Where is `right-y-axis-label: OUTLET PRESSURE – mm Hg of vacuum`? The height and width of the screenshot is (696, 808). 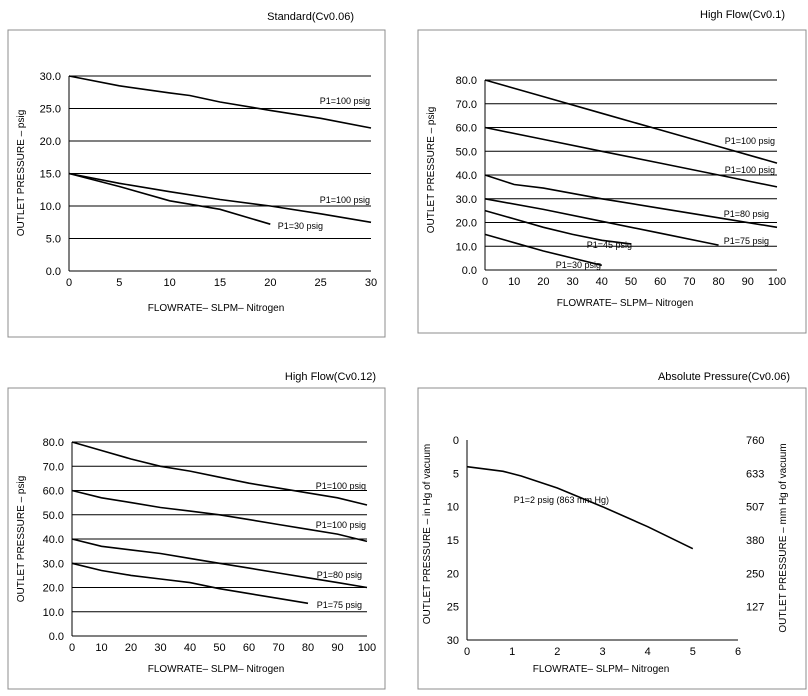
right-y-axis-label: OUTLET PRESSURE – mm Hg of vacuum is located at coordinates (783, 537).